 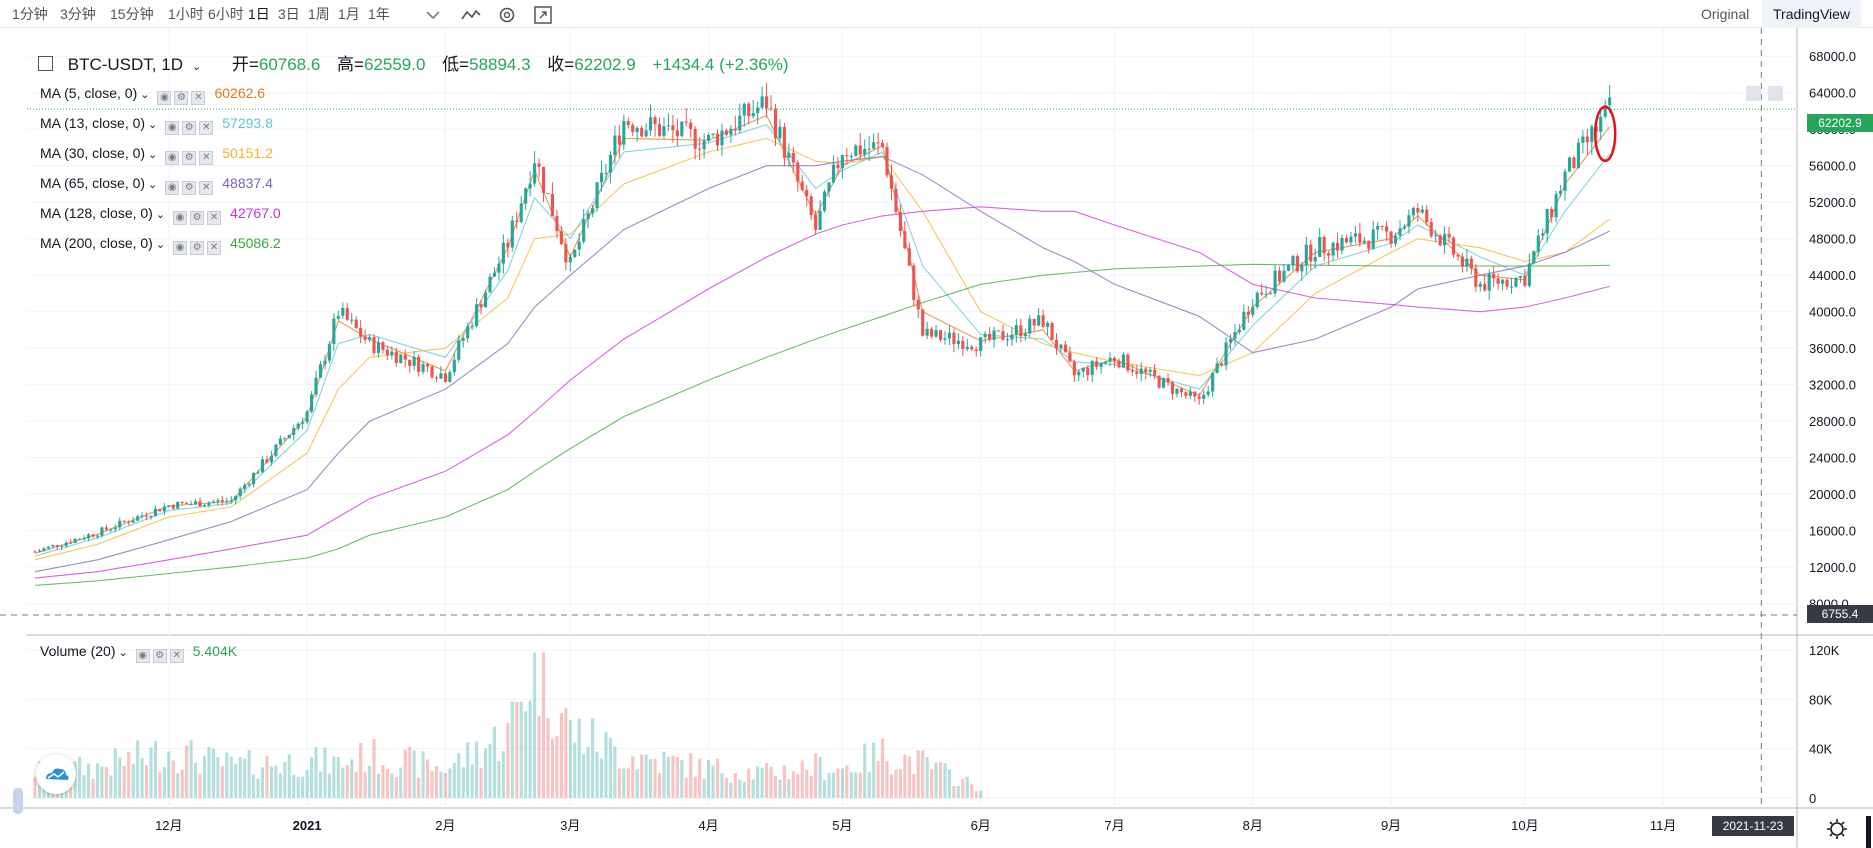 What do you see at coordinates (56, 774) in the screenshot?
I see `tradingview-logo` at bounding box center [56, 774].